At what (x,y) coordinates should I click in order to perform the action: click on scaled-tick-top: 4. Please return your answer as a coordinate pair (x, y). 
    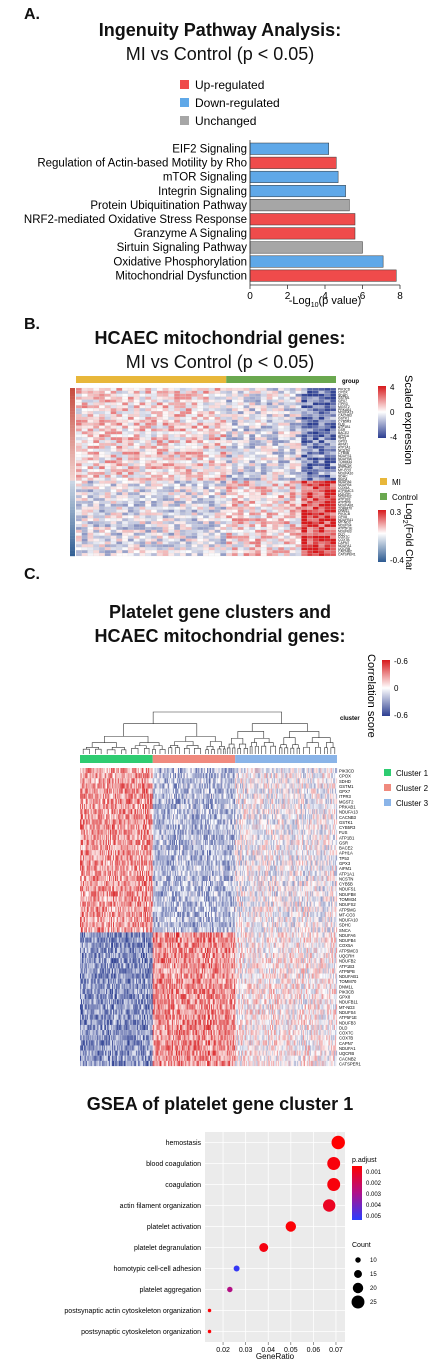
    Looking at the image, I should click on (392, 387).